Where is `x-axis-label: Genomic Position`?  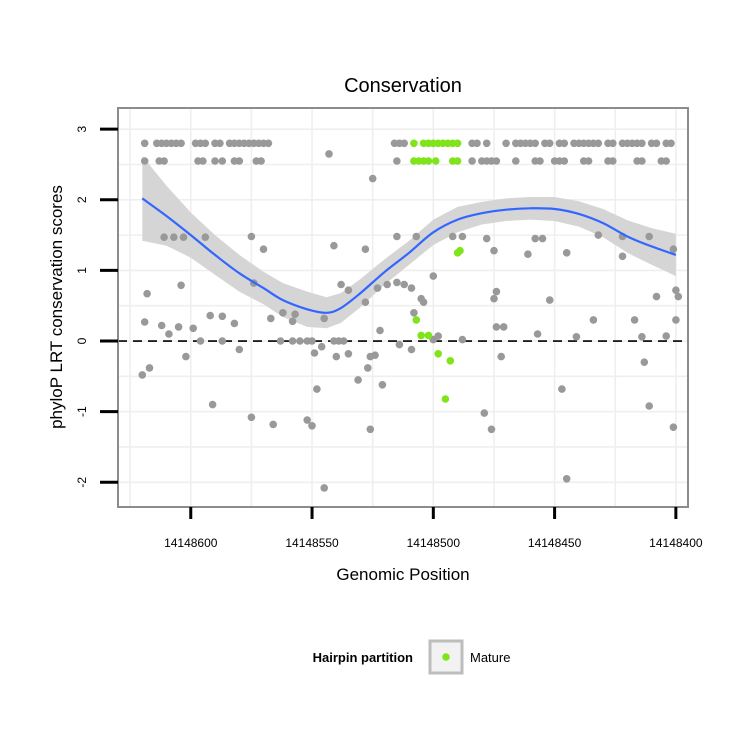
x-axis-label: Genomic Position is located at coordinates (402, 574).